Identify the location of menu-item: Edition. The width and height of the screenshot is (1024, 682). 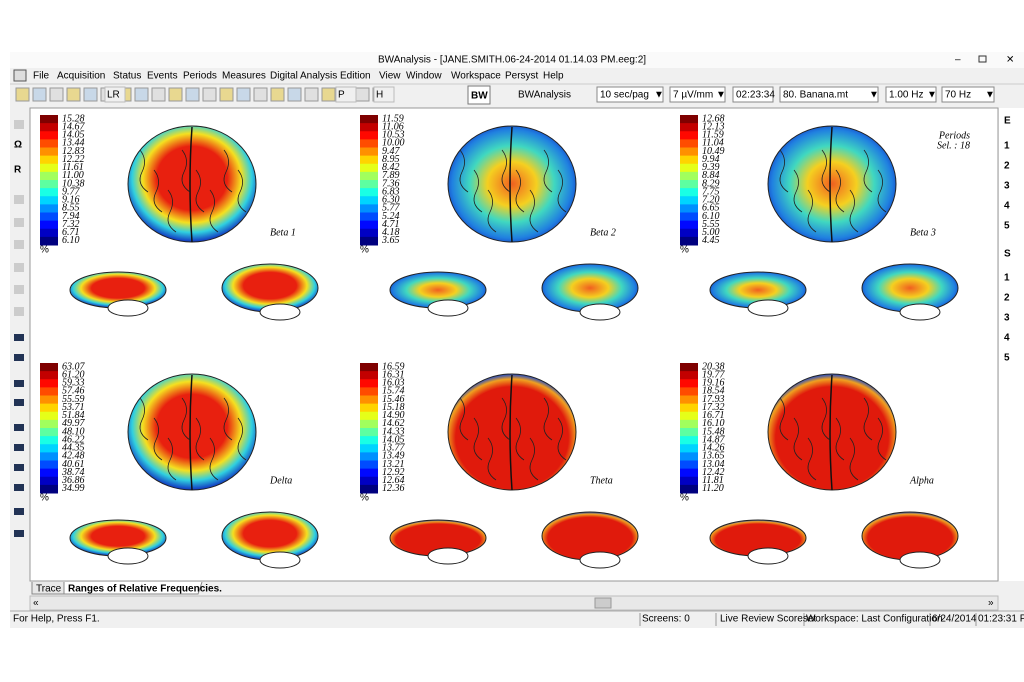
(355, 76).